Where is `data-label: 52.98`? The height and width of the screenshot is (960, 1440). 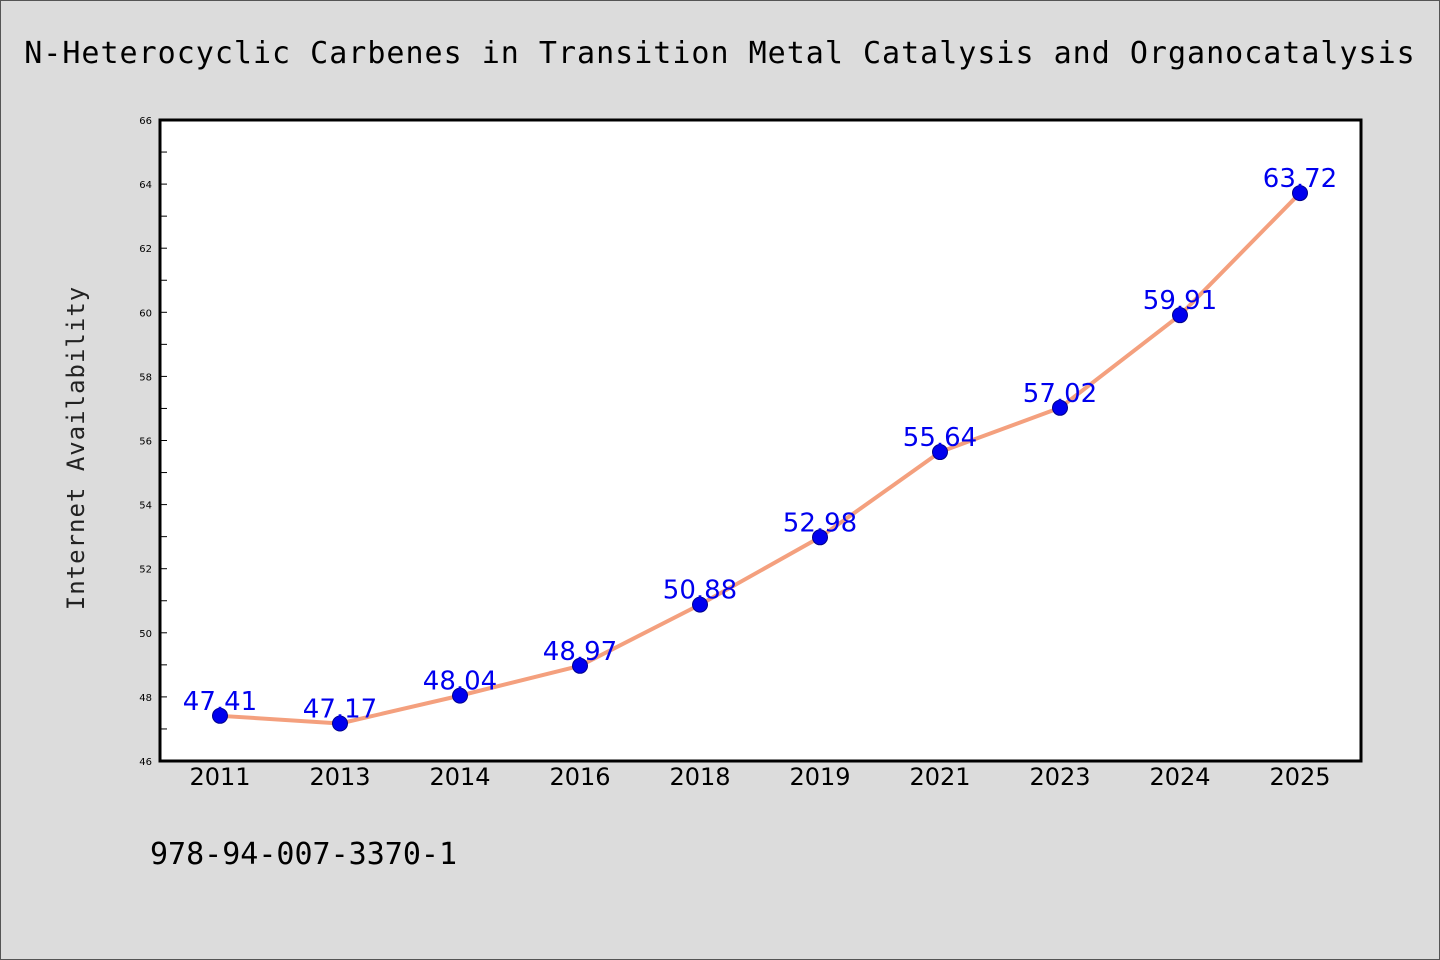 data-label: 52.98 is located at coordinates (820, 523).